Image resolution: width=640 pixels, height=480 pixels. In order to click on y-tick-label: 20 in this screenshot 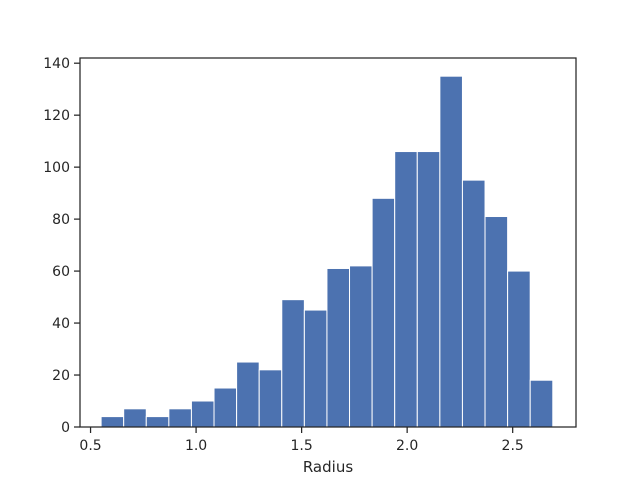, I will do `click(61, 376)`.